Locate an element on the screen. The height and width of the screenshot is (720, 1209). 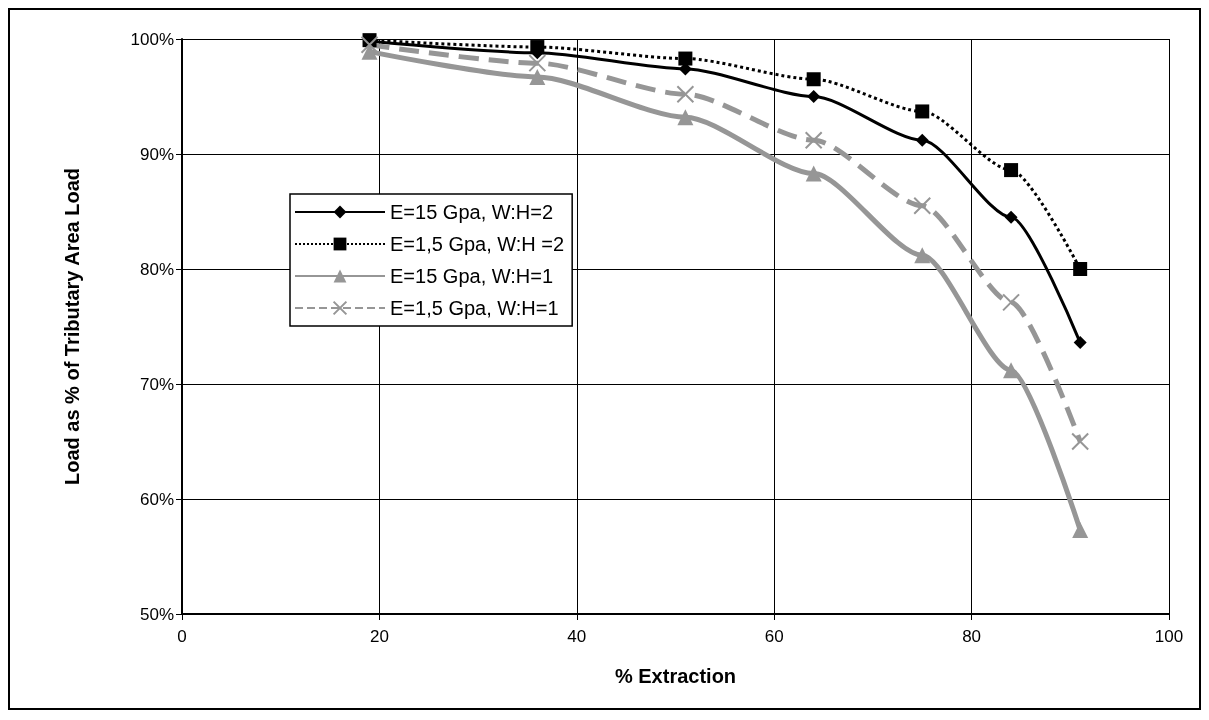
legend-label: E=1,5 Gpa, W:H =2 is located at coordinates (477, 244).